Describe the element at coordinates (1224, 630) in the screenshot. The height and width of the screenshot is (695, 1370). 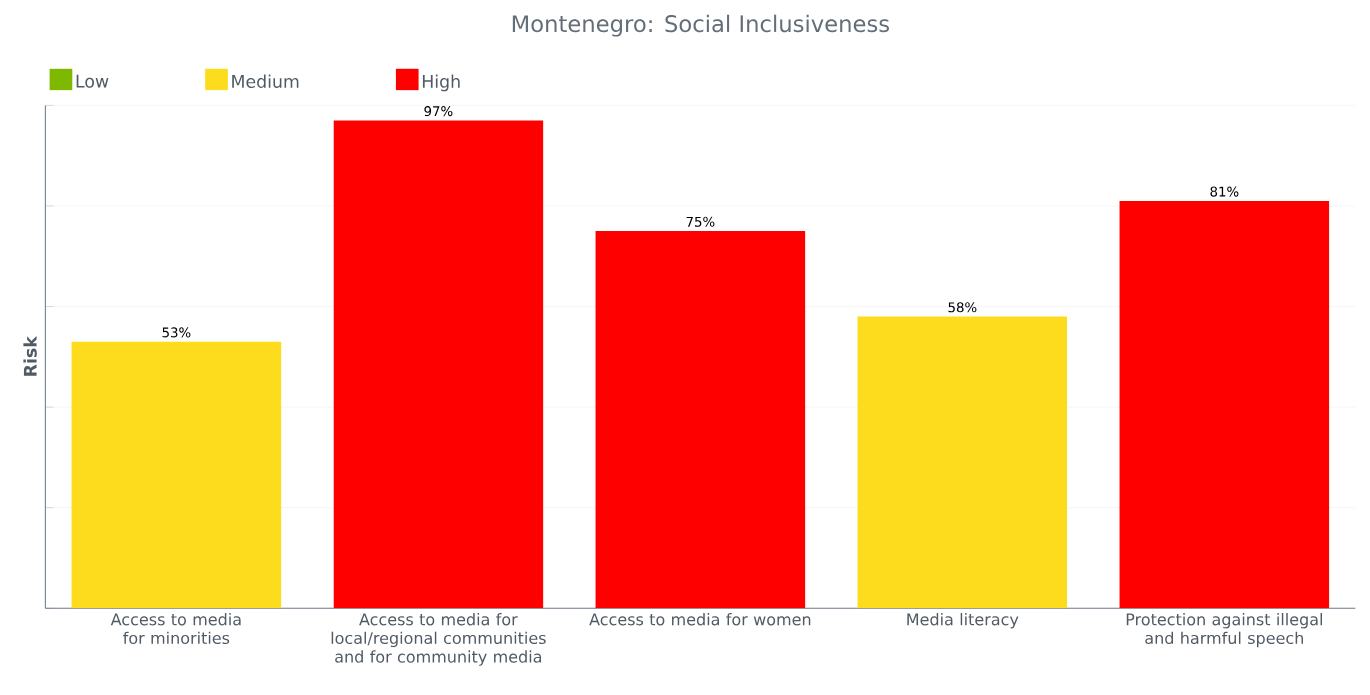
I see `x-tick-label: Protection against illegal and harmful speech` at that location.